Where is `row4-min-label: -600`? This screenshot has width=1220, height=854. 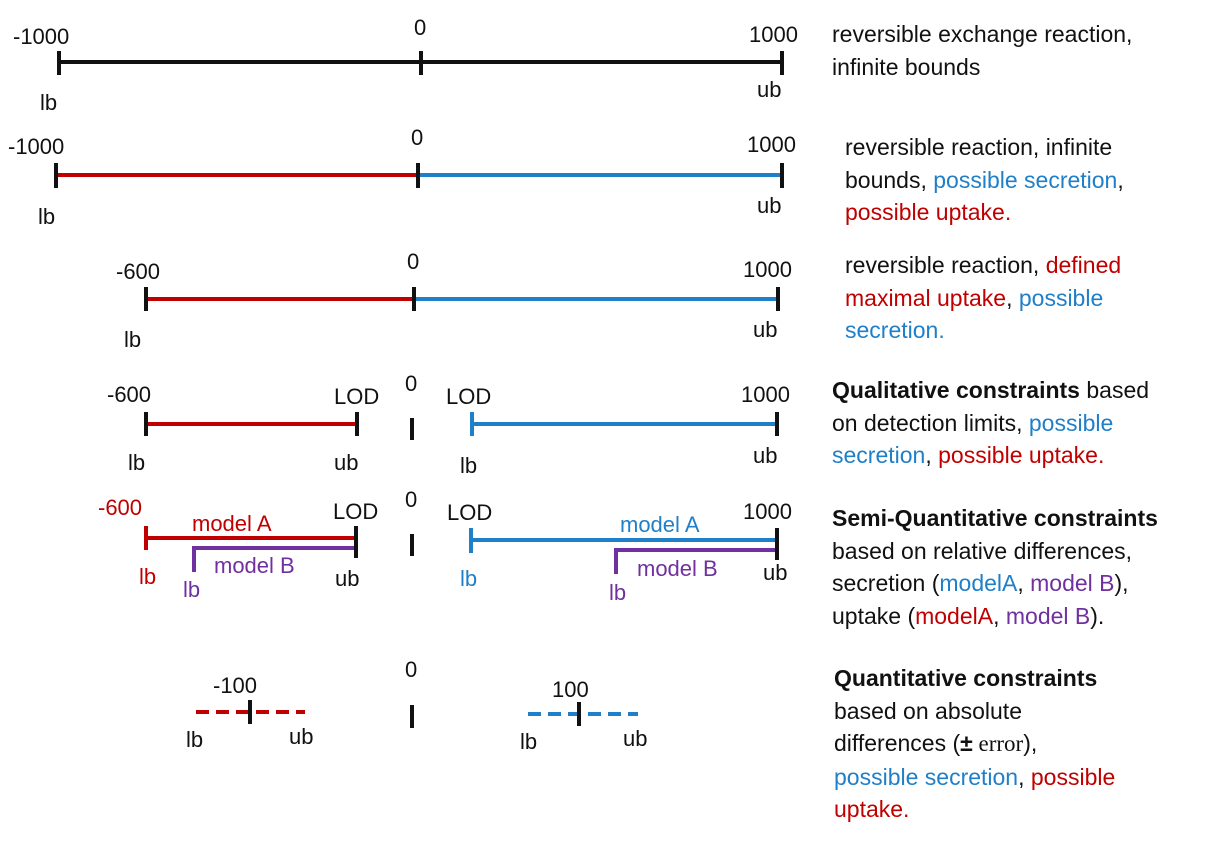 row4-min-label: -600 is located at coordinates (129, 394).